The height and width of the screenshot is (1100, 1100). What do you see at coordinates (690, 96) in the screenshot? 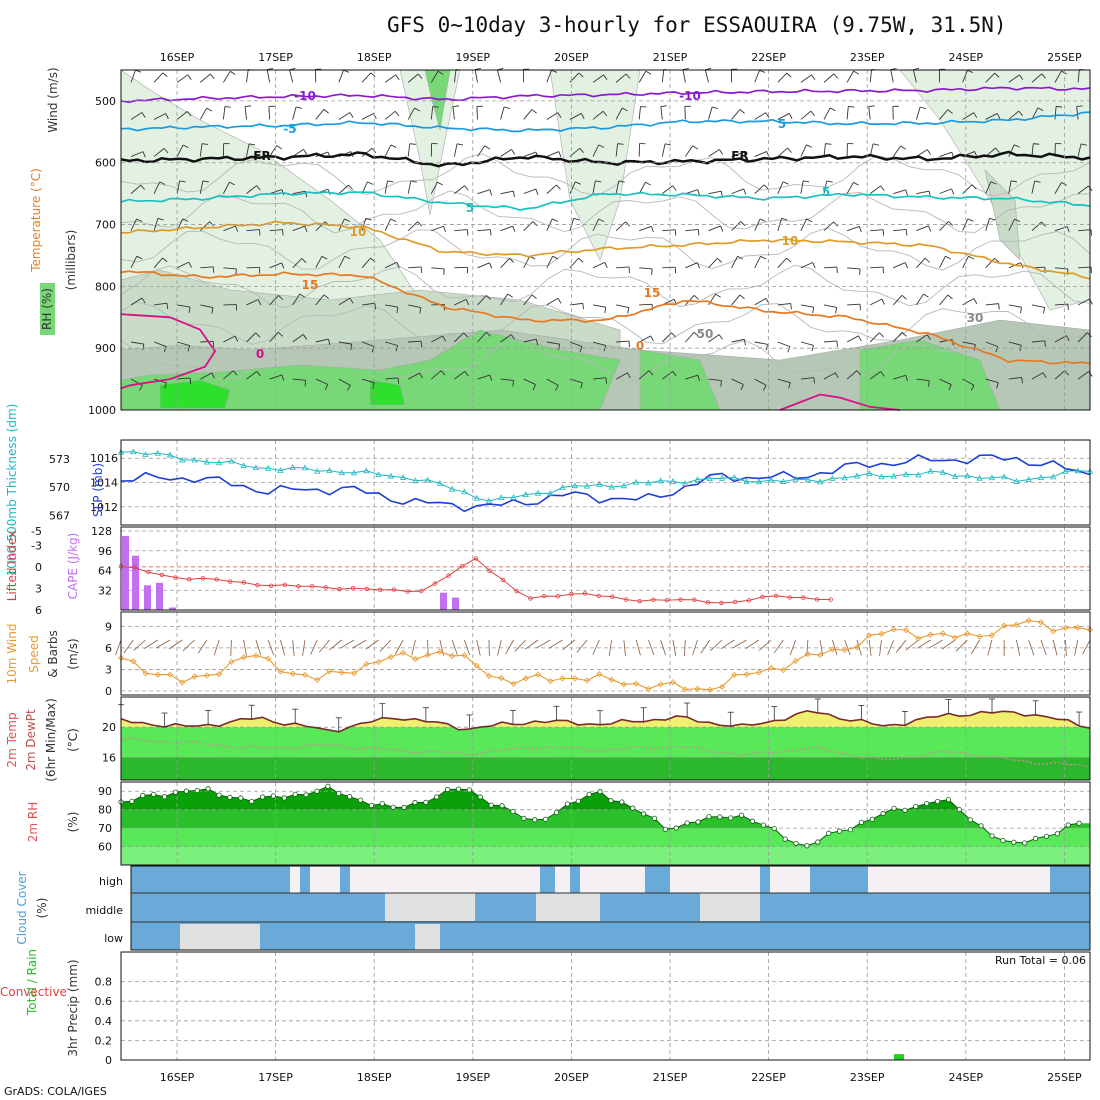
I see `contour-label: -10` at bounding box center [690, 96].